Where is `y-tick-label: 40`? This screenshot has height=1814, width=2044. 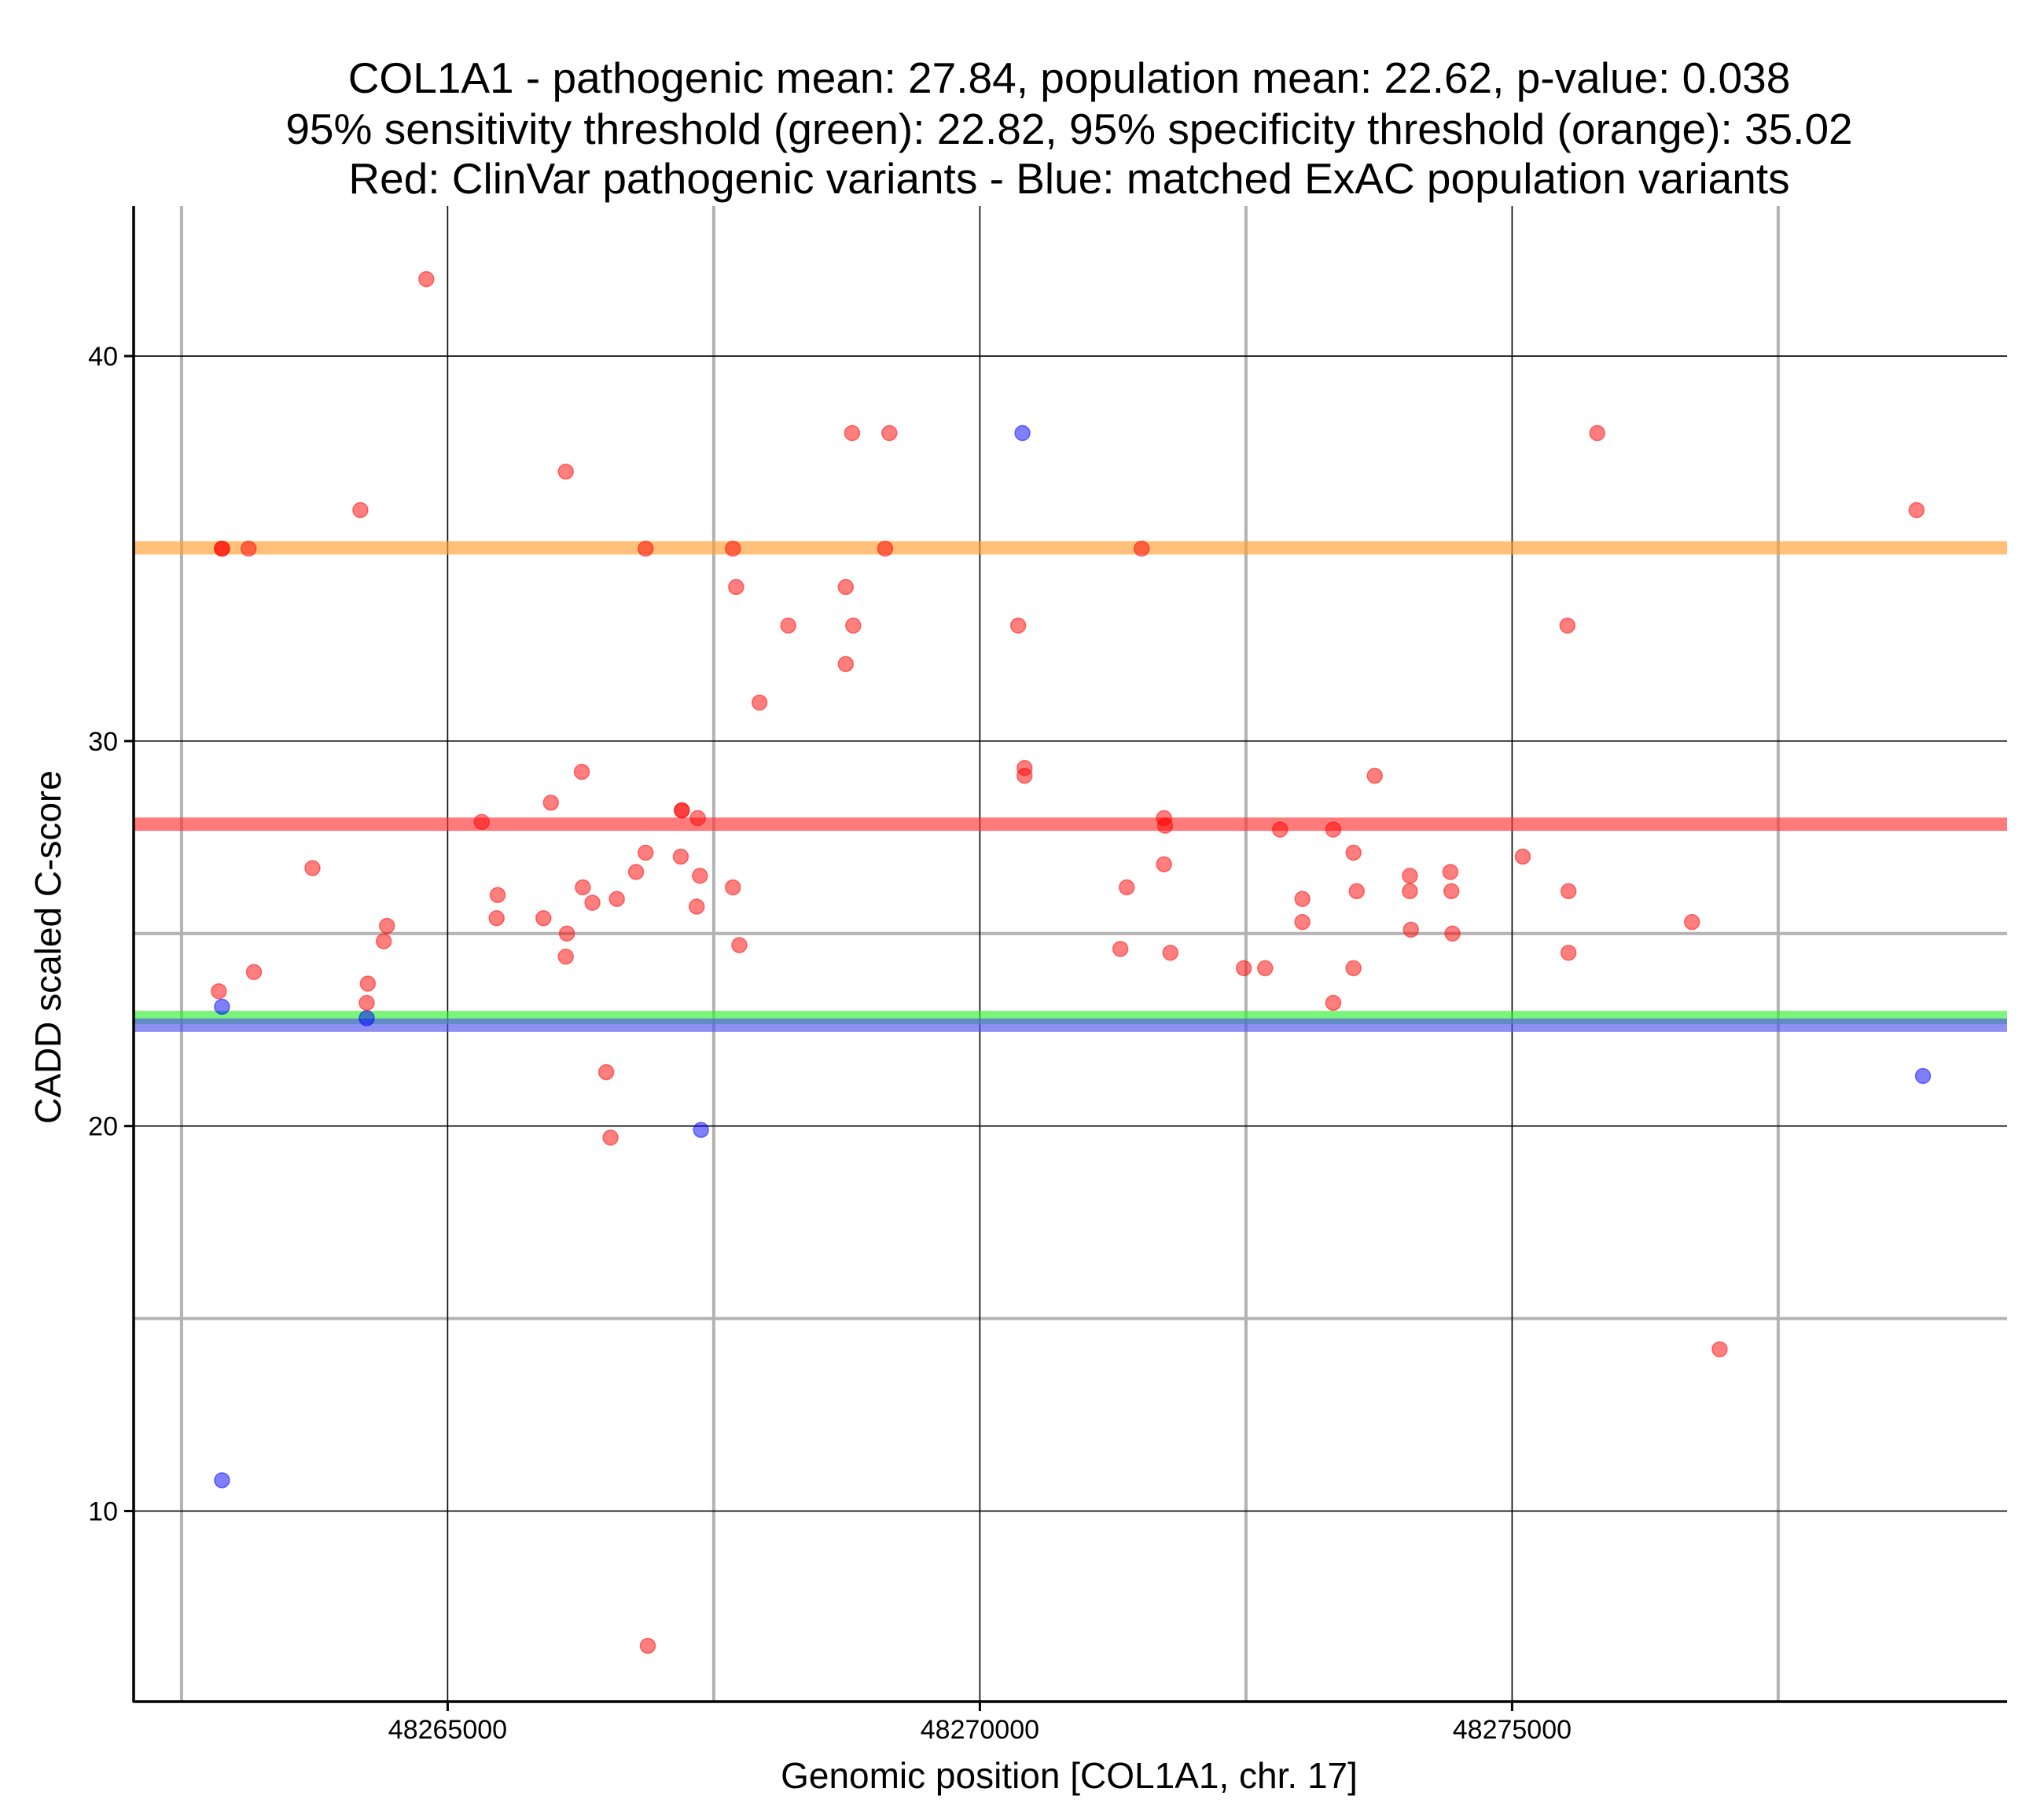 y-tick-label: 40 is located at coordinates (103, 357).